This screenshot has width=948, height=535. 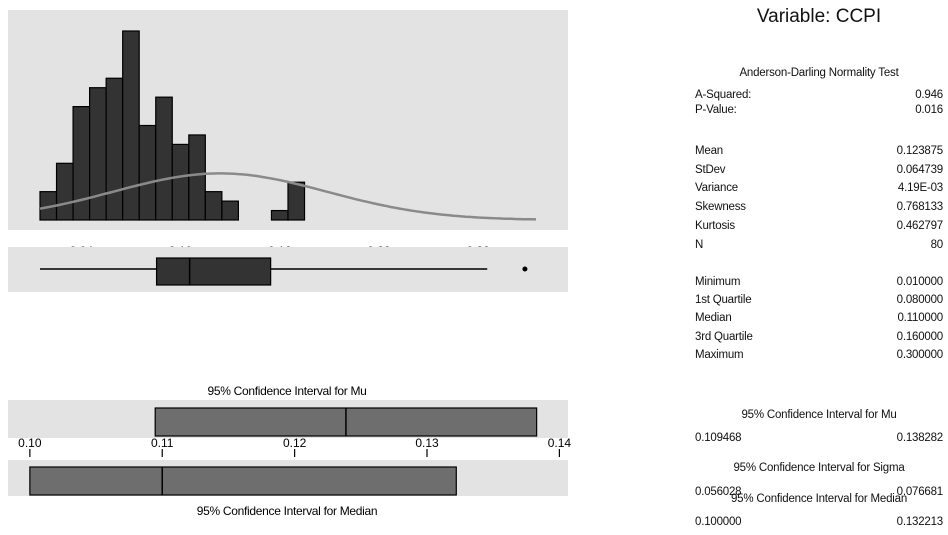 What do you see at coordinates (715, 225) in the screenshot?
I see `descriptive-stat-row-label: Kurtosis` at bounding box center [715, 225].